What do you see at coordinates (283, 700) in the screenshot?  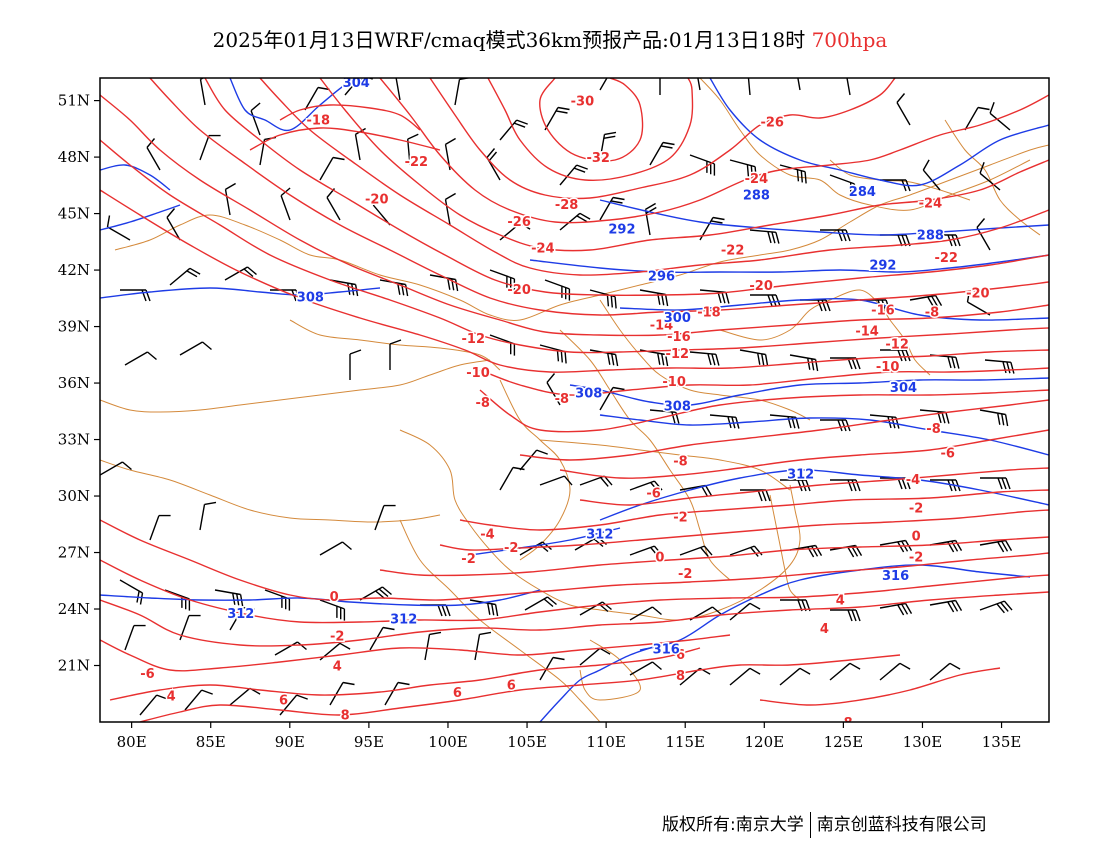 I see `temperature-label: 6` at bounding box center [283, 700].